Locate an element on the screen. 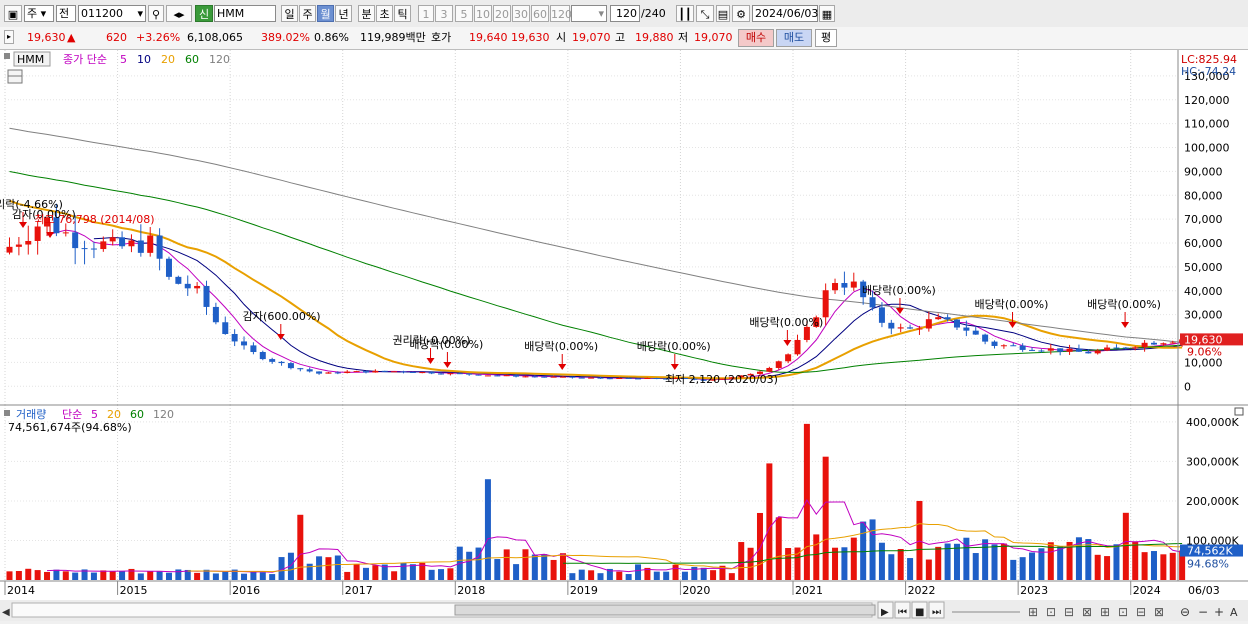  chevron-down-icon: ▾ is located at coordinates (140, 13).